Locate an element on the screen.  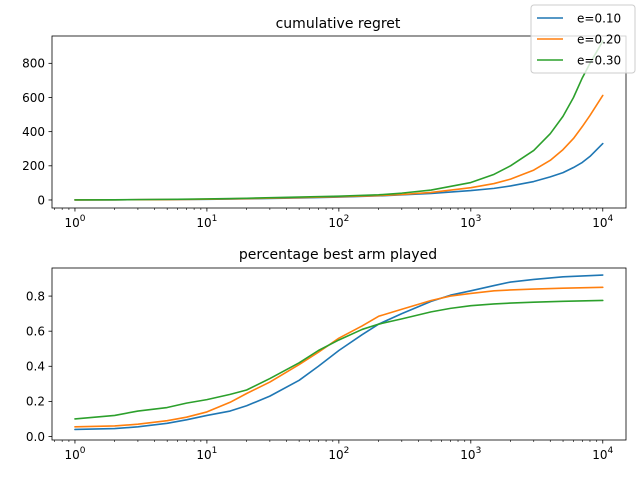
regret-x-tick-label: 10³ is located at coordinates (470, 222).